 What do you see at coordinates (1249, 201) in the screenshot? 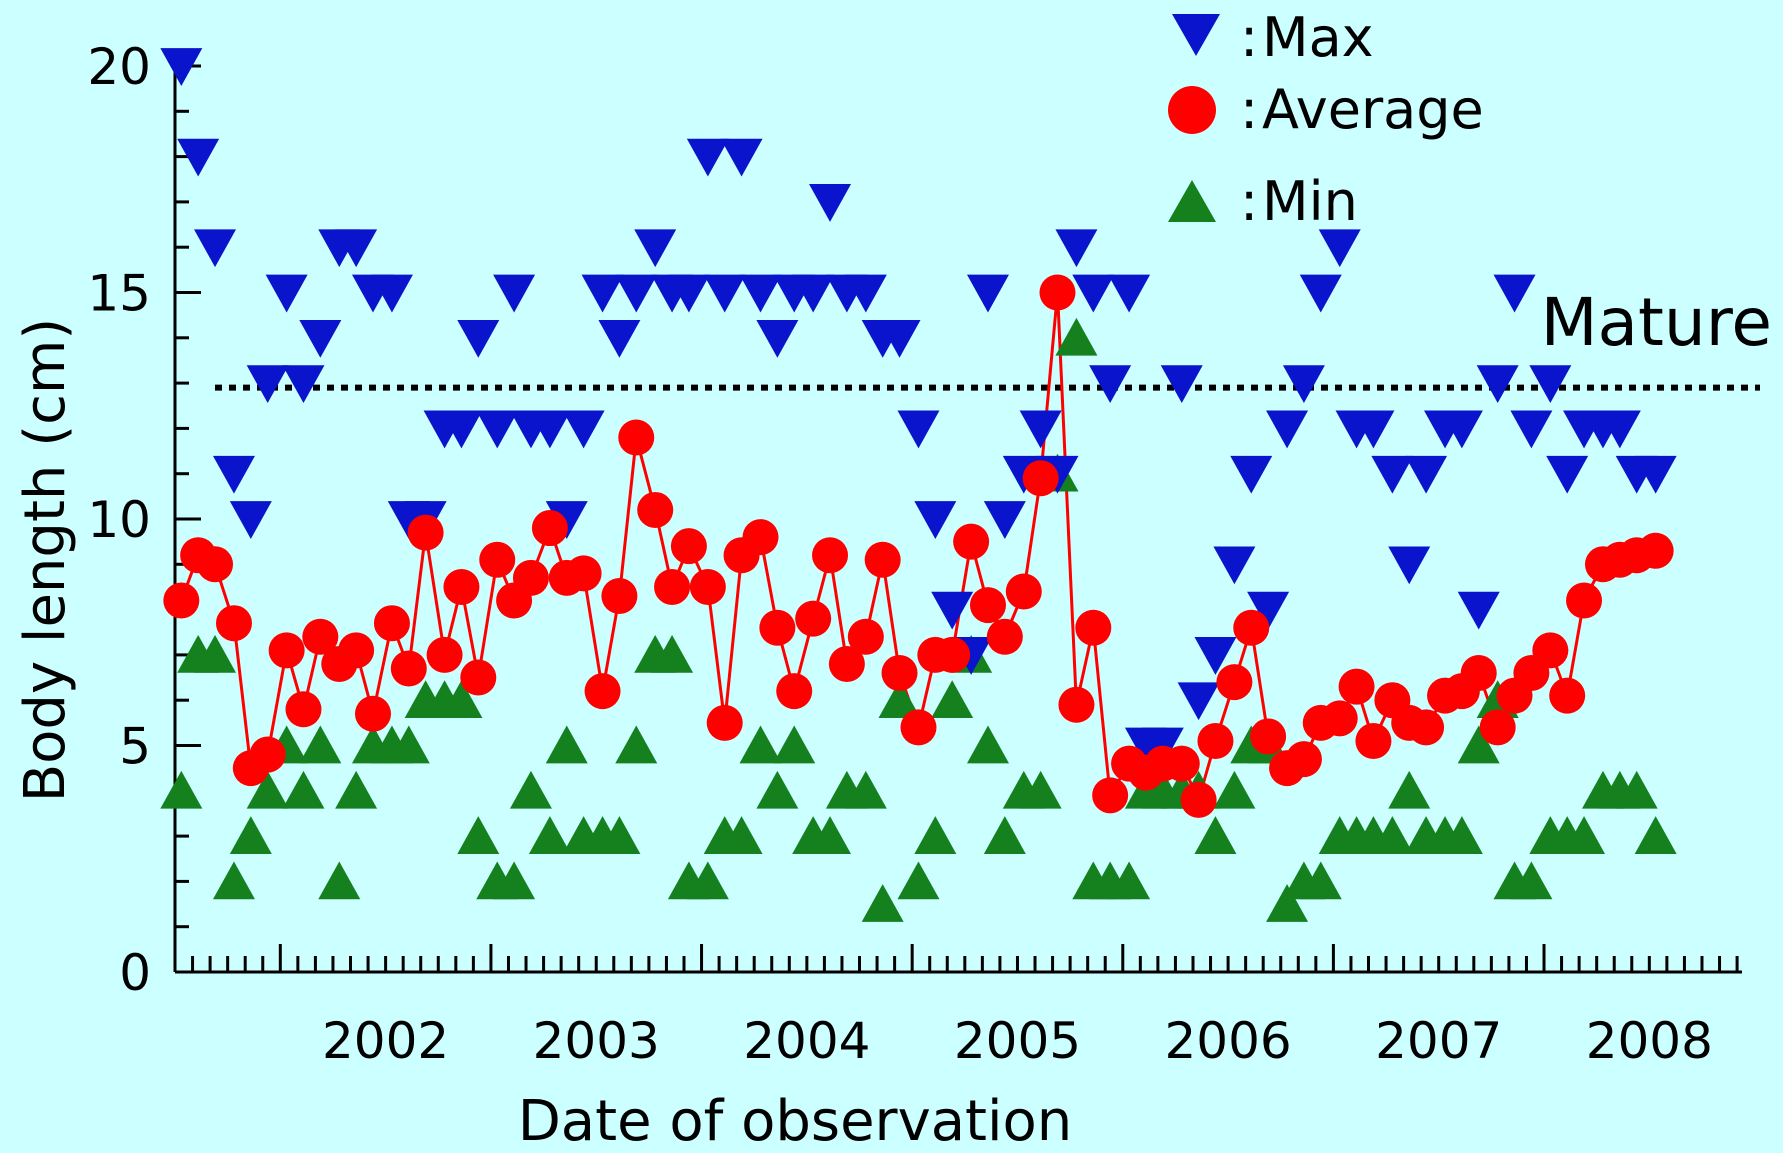
I see `legend-min-colon: :` at bounding box center [1249, 201].